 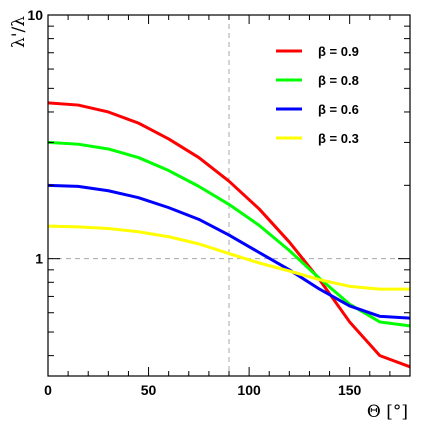 What do you see at coordinates (149, 390) in the screenshot?
I see `x-tick-label-50: 50` at bounding box center [149, 390].